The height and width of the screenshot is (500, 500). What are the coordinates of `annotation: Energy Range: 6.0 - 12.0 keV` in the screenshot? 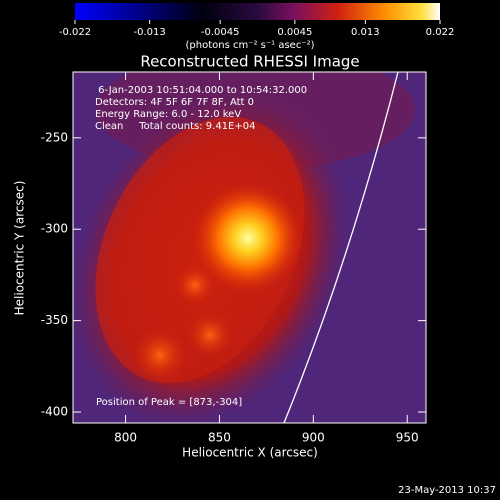 It's located at (168, 114).